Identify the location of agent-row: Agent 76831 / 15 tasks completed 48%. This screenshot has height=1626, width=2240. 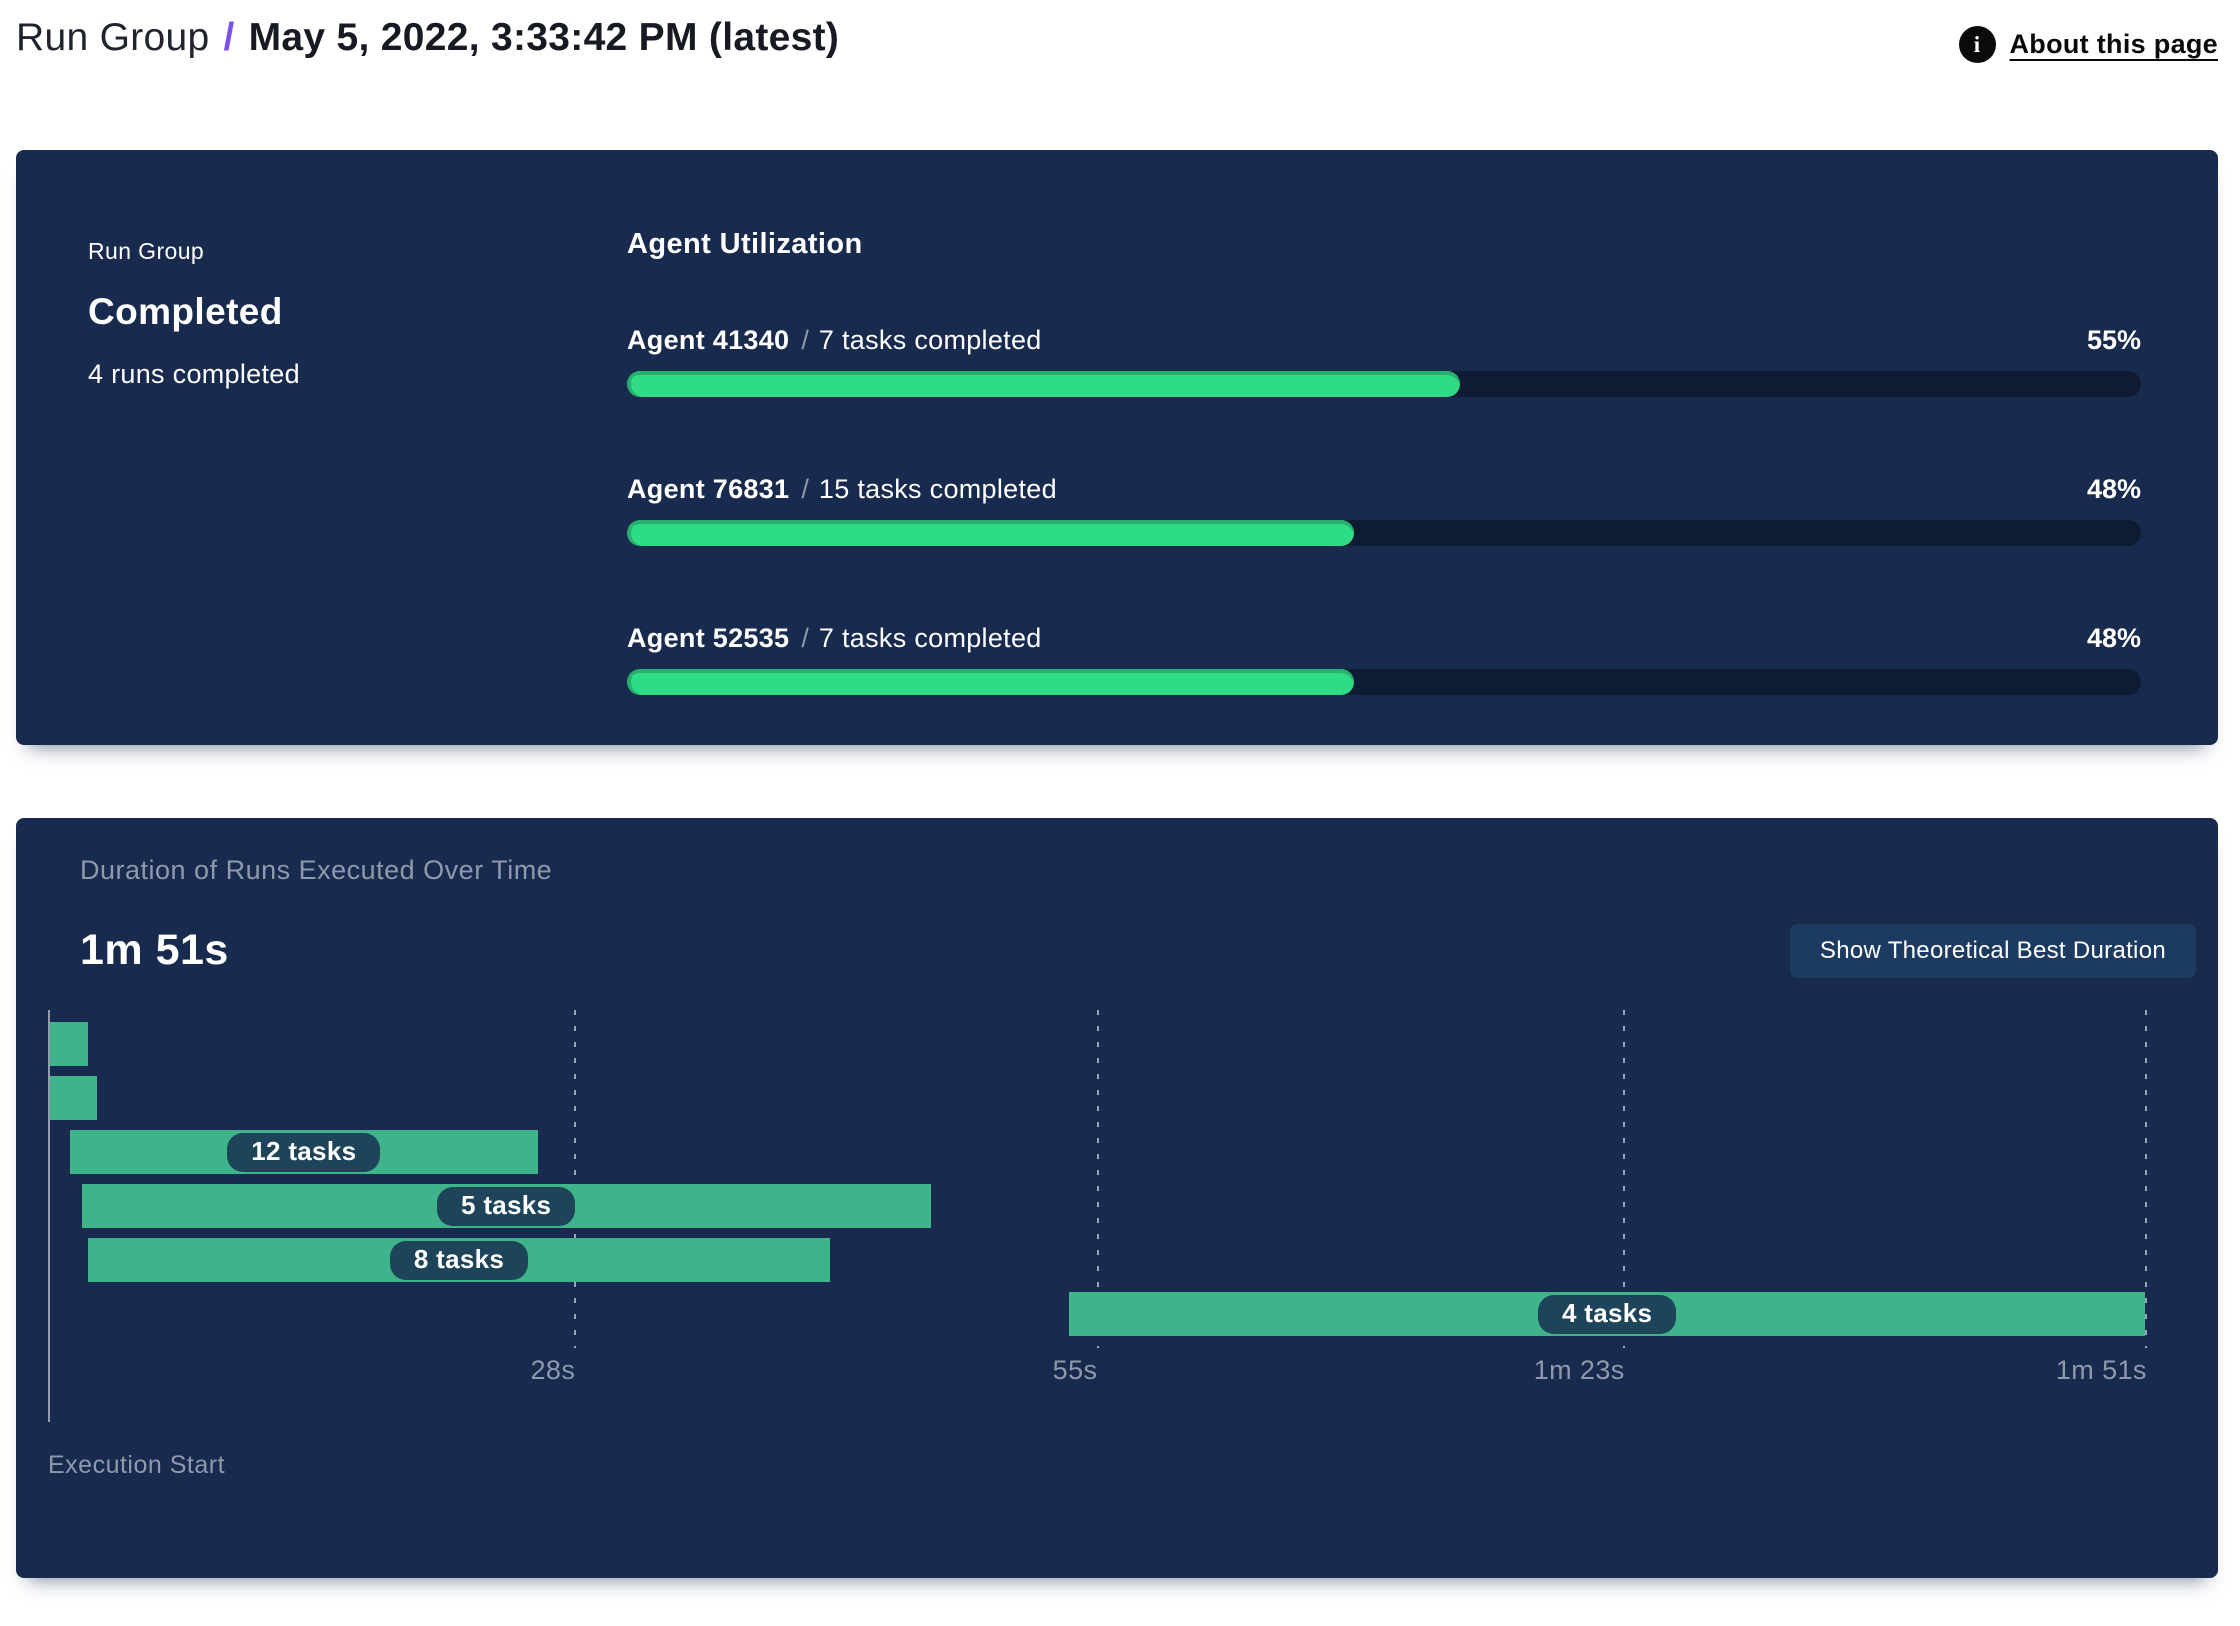
(1384, 510).